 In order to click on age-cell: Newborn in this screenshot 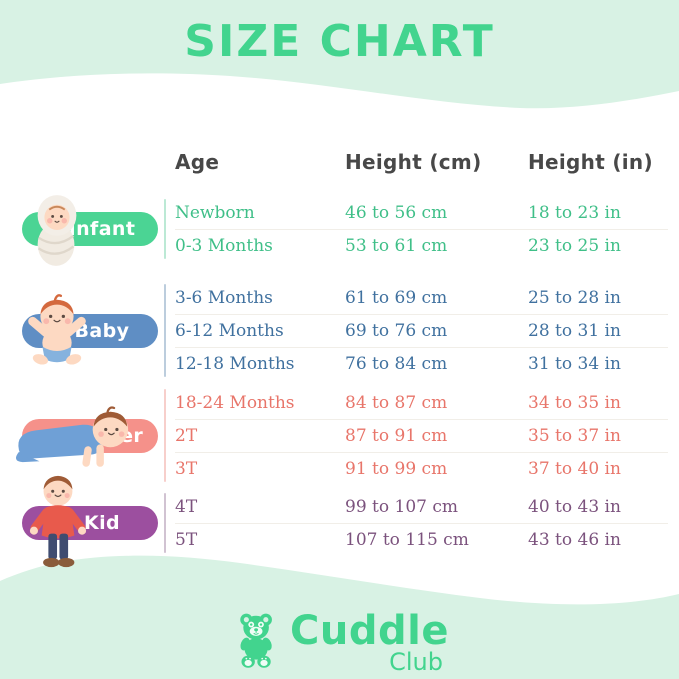, I will do `click(215, 212)`.